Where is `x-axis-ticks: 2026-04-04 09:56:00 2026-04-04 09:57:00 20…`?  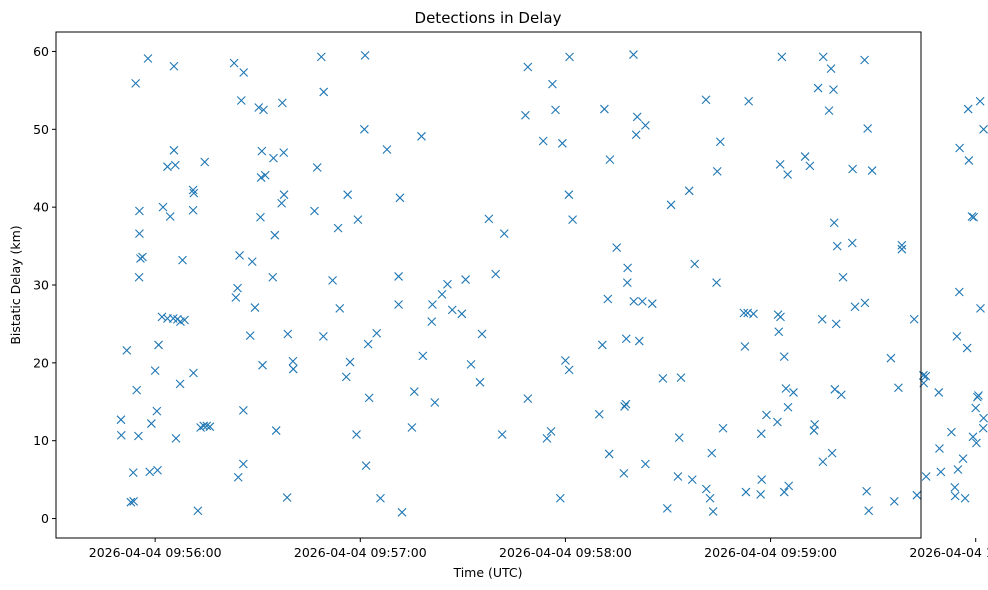
x-axis-ticks: 2026-04-04 09:56:00 2026-04-04 09:57:00 20… is located at coordinates (538, 549).